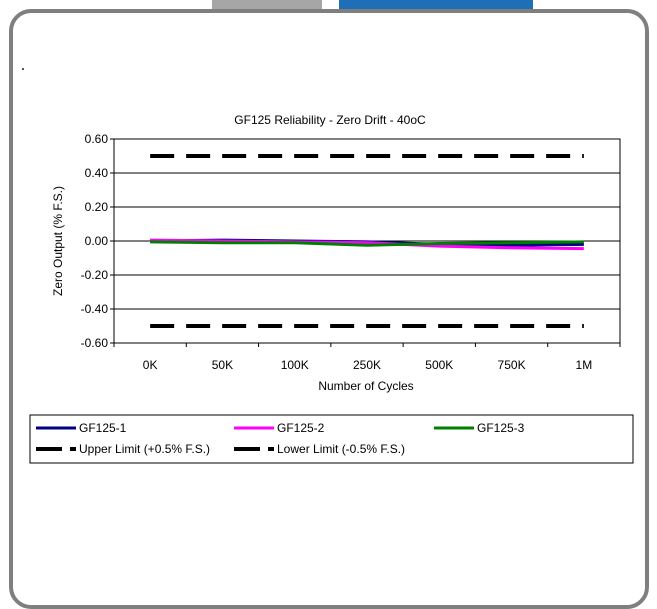 This screenshot has height=609, width=657. I want to click on legend-label: GF125-1, so click(103, 428).